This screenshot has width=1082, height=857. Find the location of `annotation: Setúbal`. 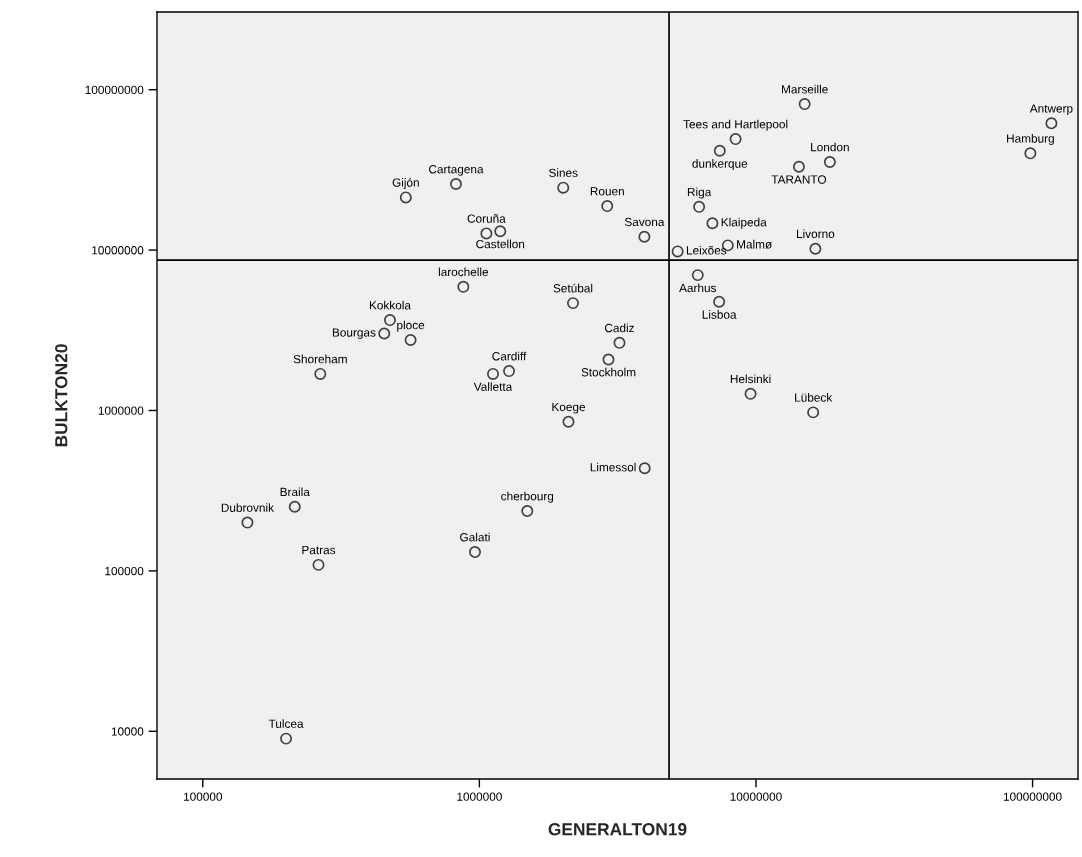

annotation: Setúbal is located at coordinates (573, 288).